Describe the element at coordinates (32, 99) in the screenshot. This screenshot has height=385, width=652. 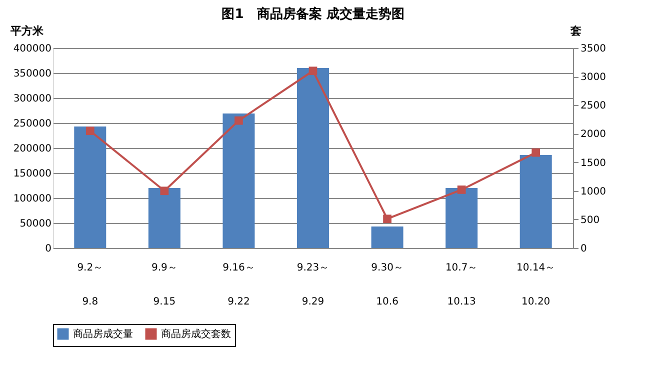
I see `y-tick-label: 300000` at that location.